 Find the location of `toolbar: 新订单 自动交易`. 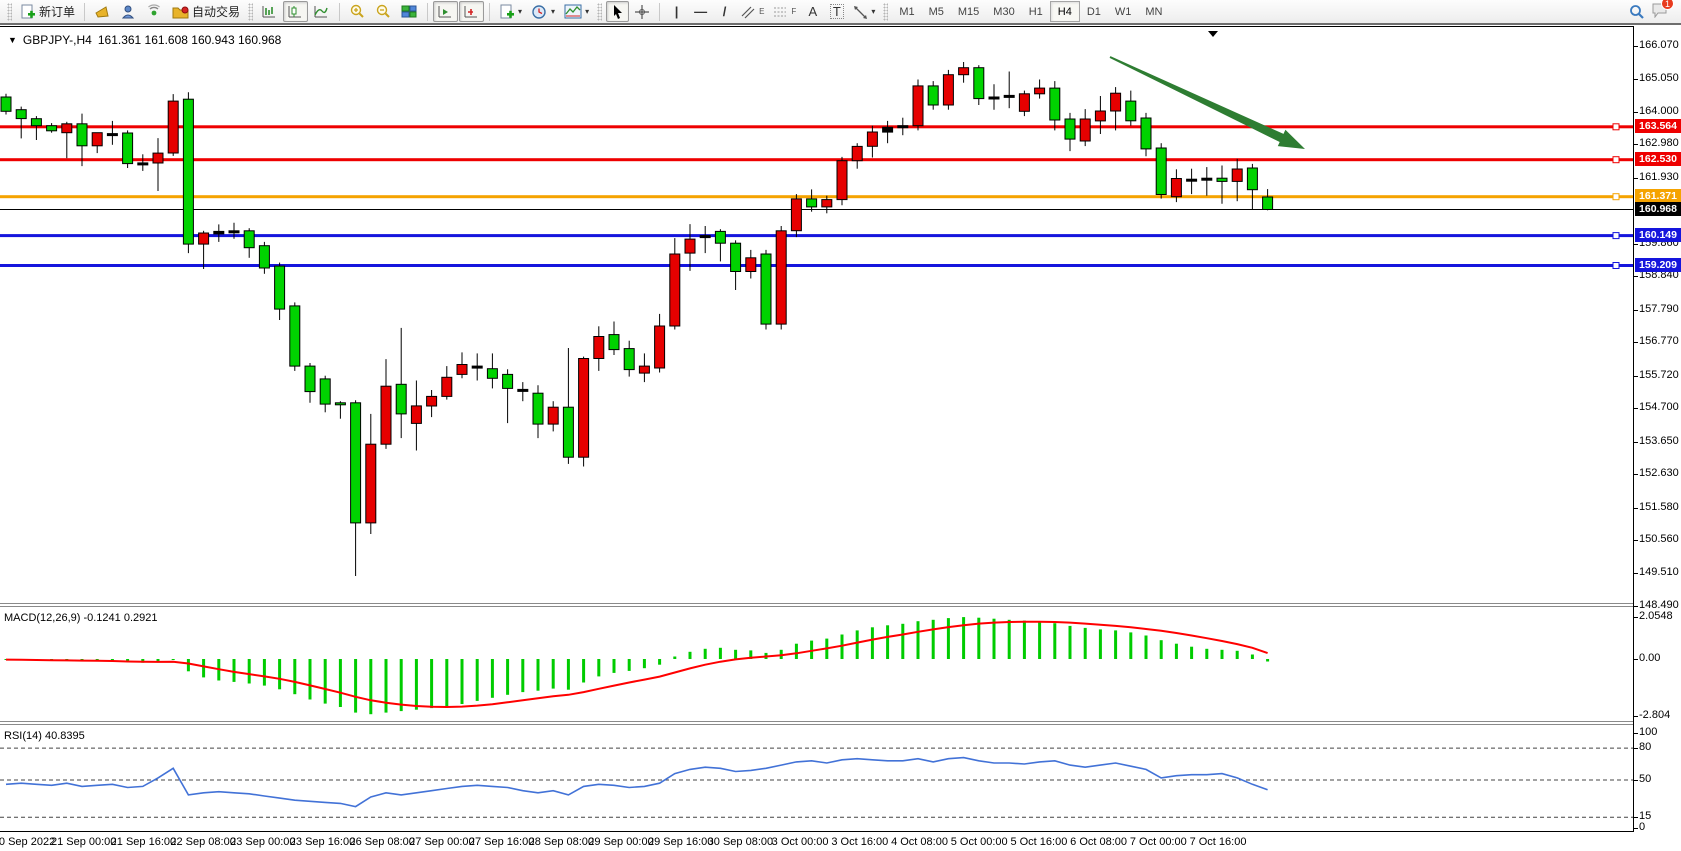

toolbar: 新订单 自动交易 is located at coordinates (840, 12).